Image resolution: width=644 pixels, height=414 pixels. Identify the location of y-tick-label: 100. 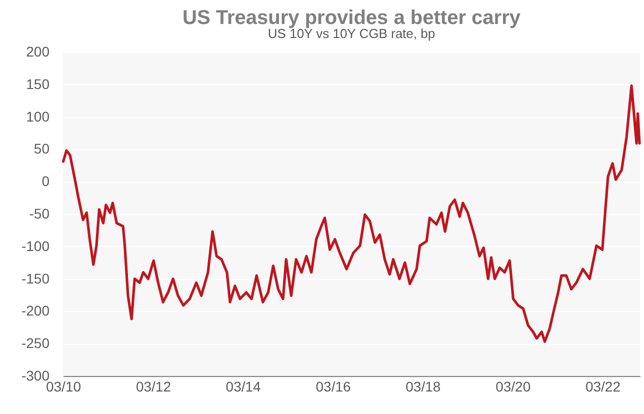
(38, 116).